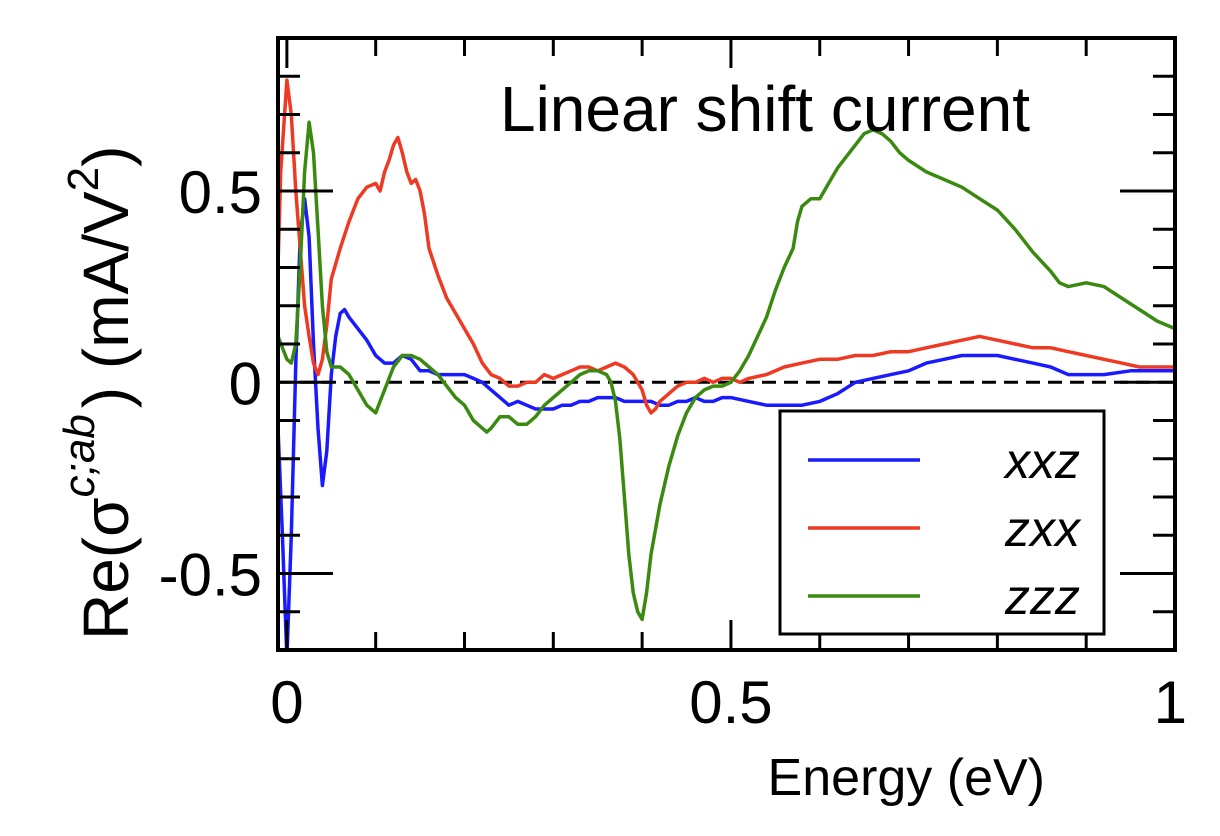 The width and height of the screenshot is (1220, 836). Describe the element at coordinates (220, 192) in the screenshot. I see `y-tick-label: 0.5` at that location.